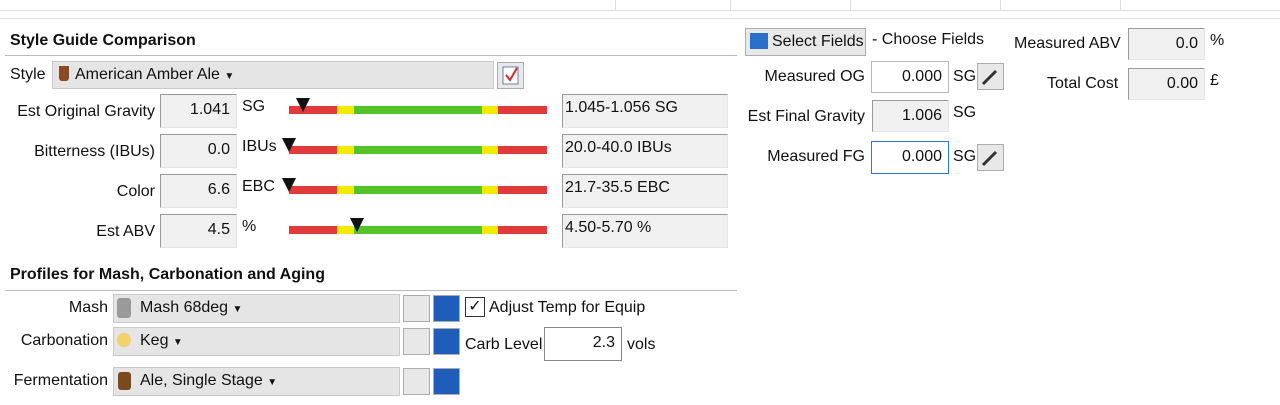  Describe the element at coordinates (249, 226) in the screenshot. I see `row-unit: %` at that location.